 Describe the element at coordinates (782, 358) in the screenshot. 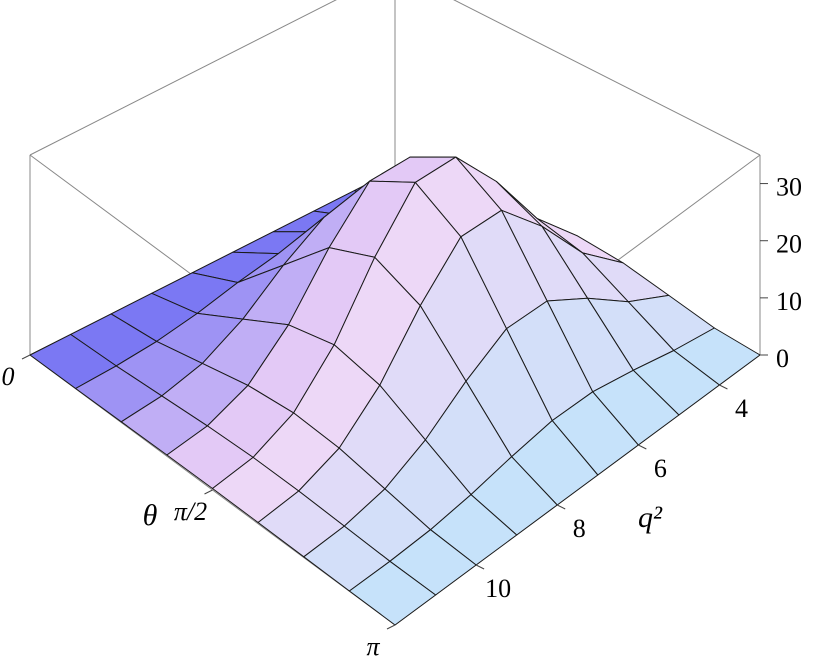

I see `z-tick-label: 0` at that location.